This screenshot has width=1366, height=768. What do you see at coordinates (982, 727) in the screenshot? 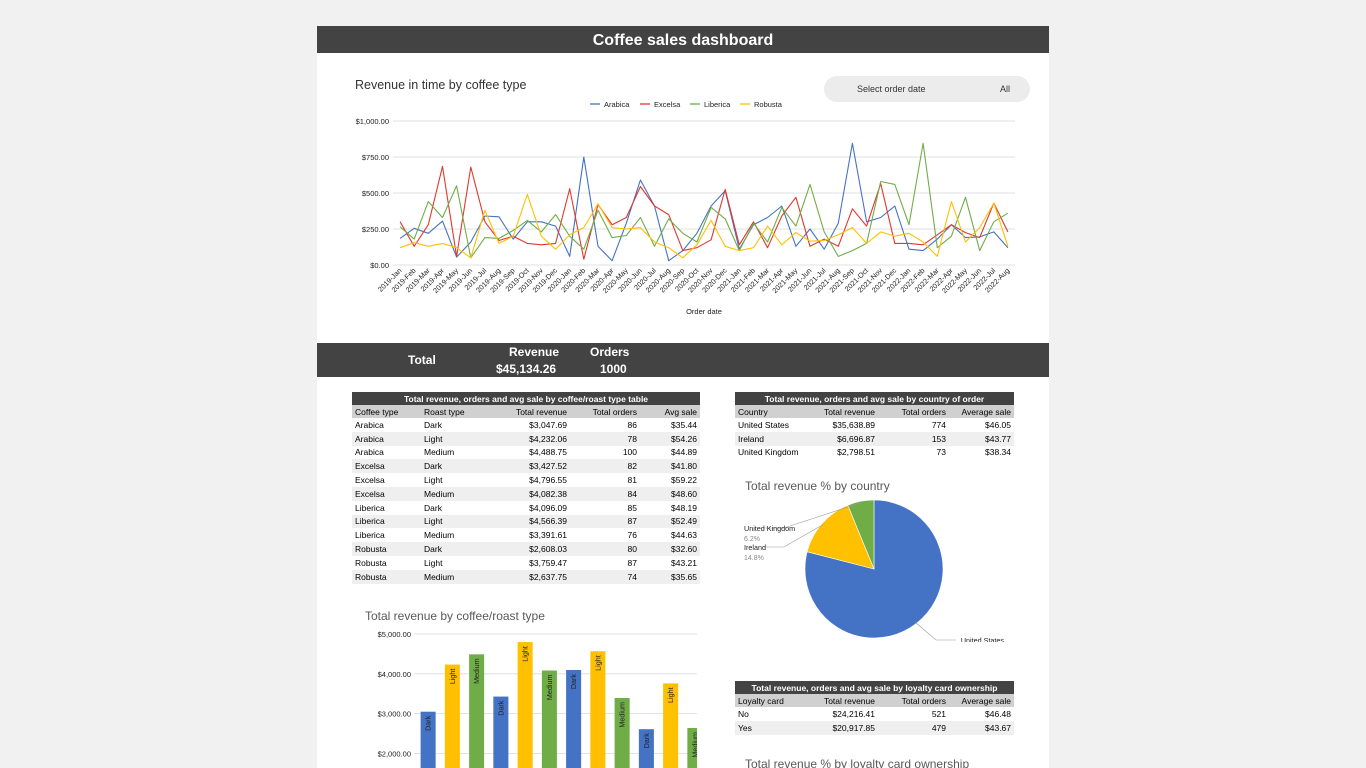
I see `loyalty-table-row-cell: $43.67` at bounding box center [982, 727].